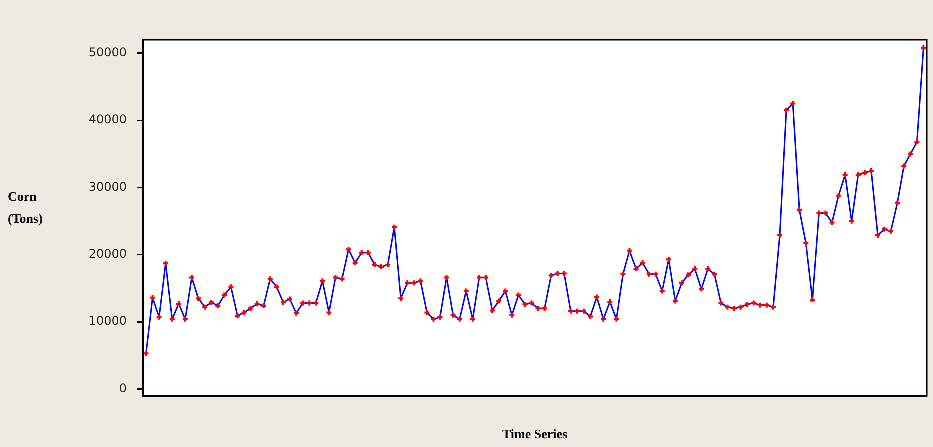 This screenshot has height=447, width=933. I want to click on y-tick-label: 20000, so click(107, 254).